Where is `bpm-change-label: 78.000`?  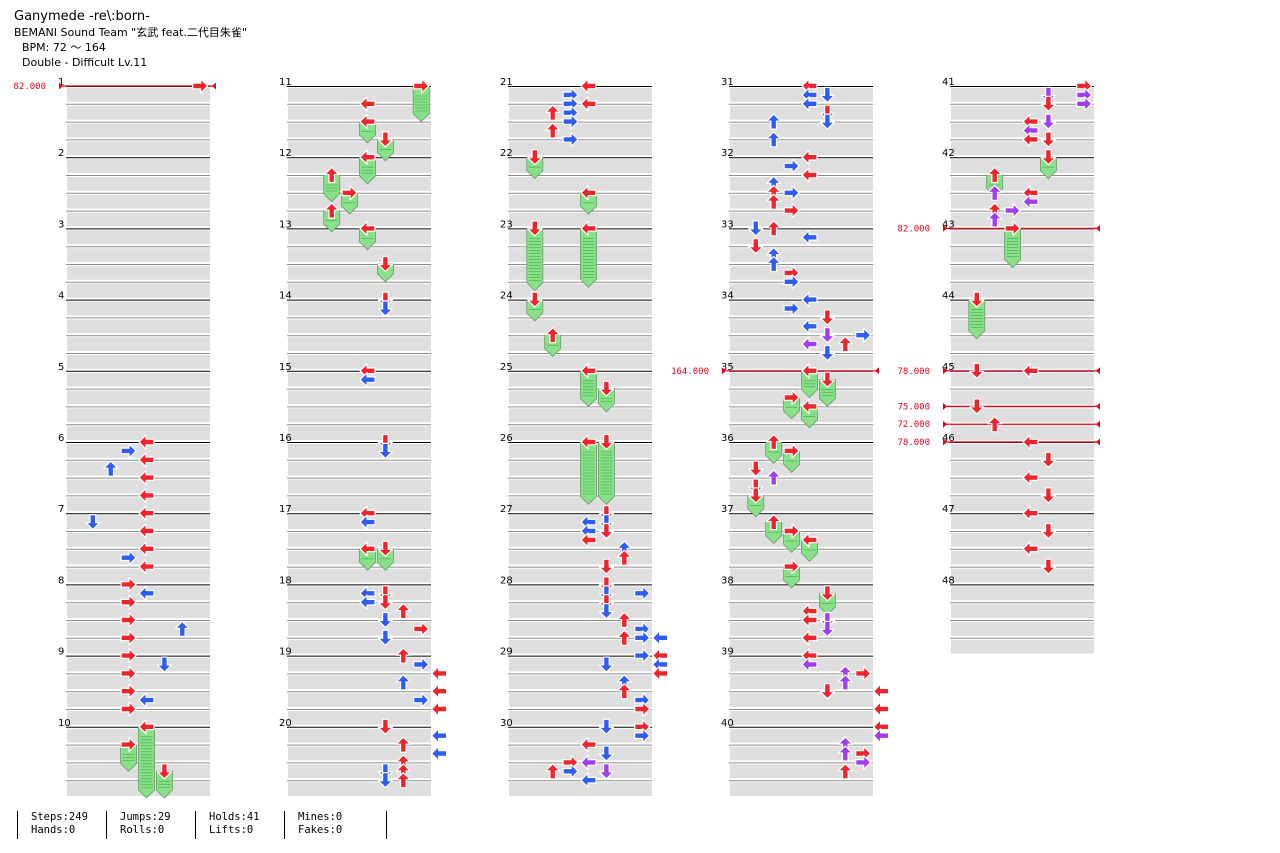
bpm-change-label: 78.000 is located at coordinates (913, 372).